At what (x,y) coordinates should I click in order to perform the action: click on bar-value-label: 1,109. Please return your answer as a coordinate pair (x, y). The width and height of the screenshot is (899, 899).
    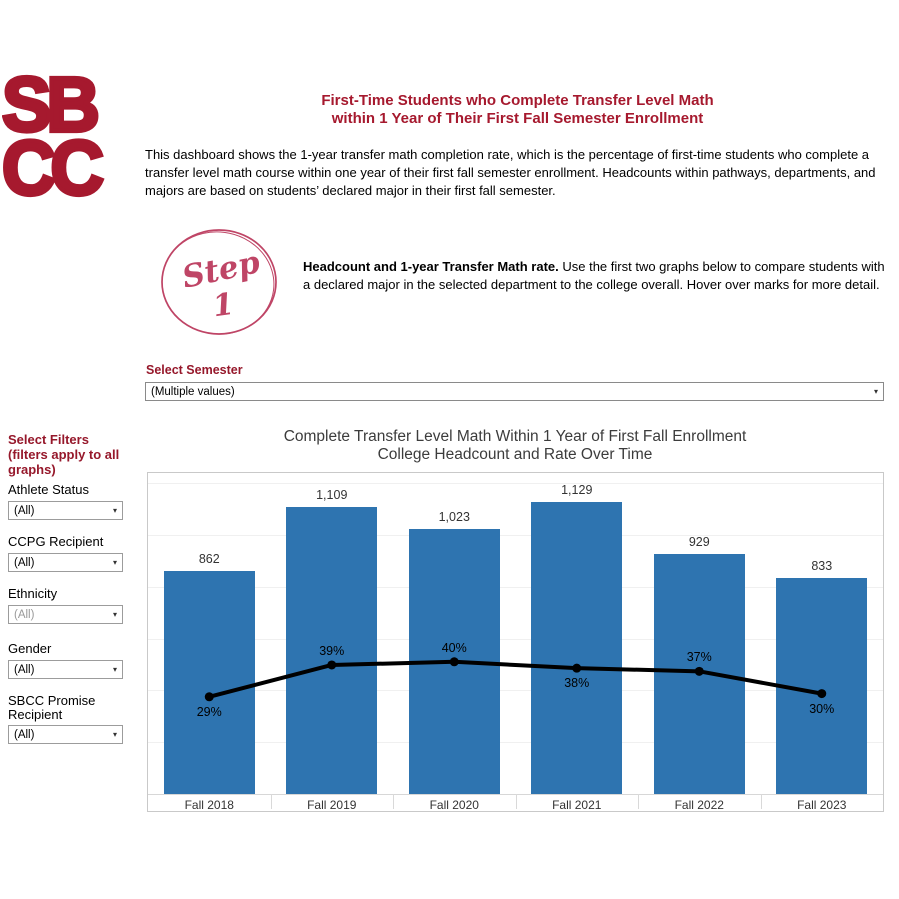
    Looking at the image, I should click on (332, 494).